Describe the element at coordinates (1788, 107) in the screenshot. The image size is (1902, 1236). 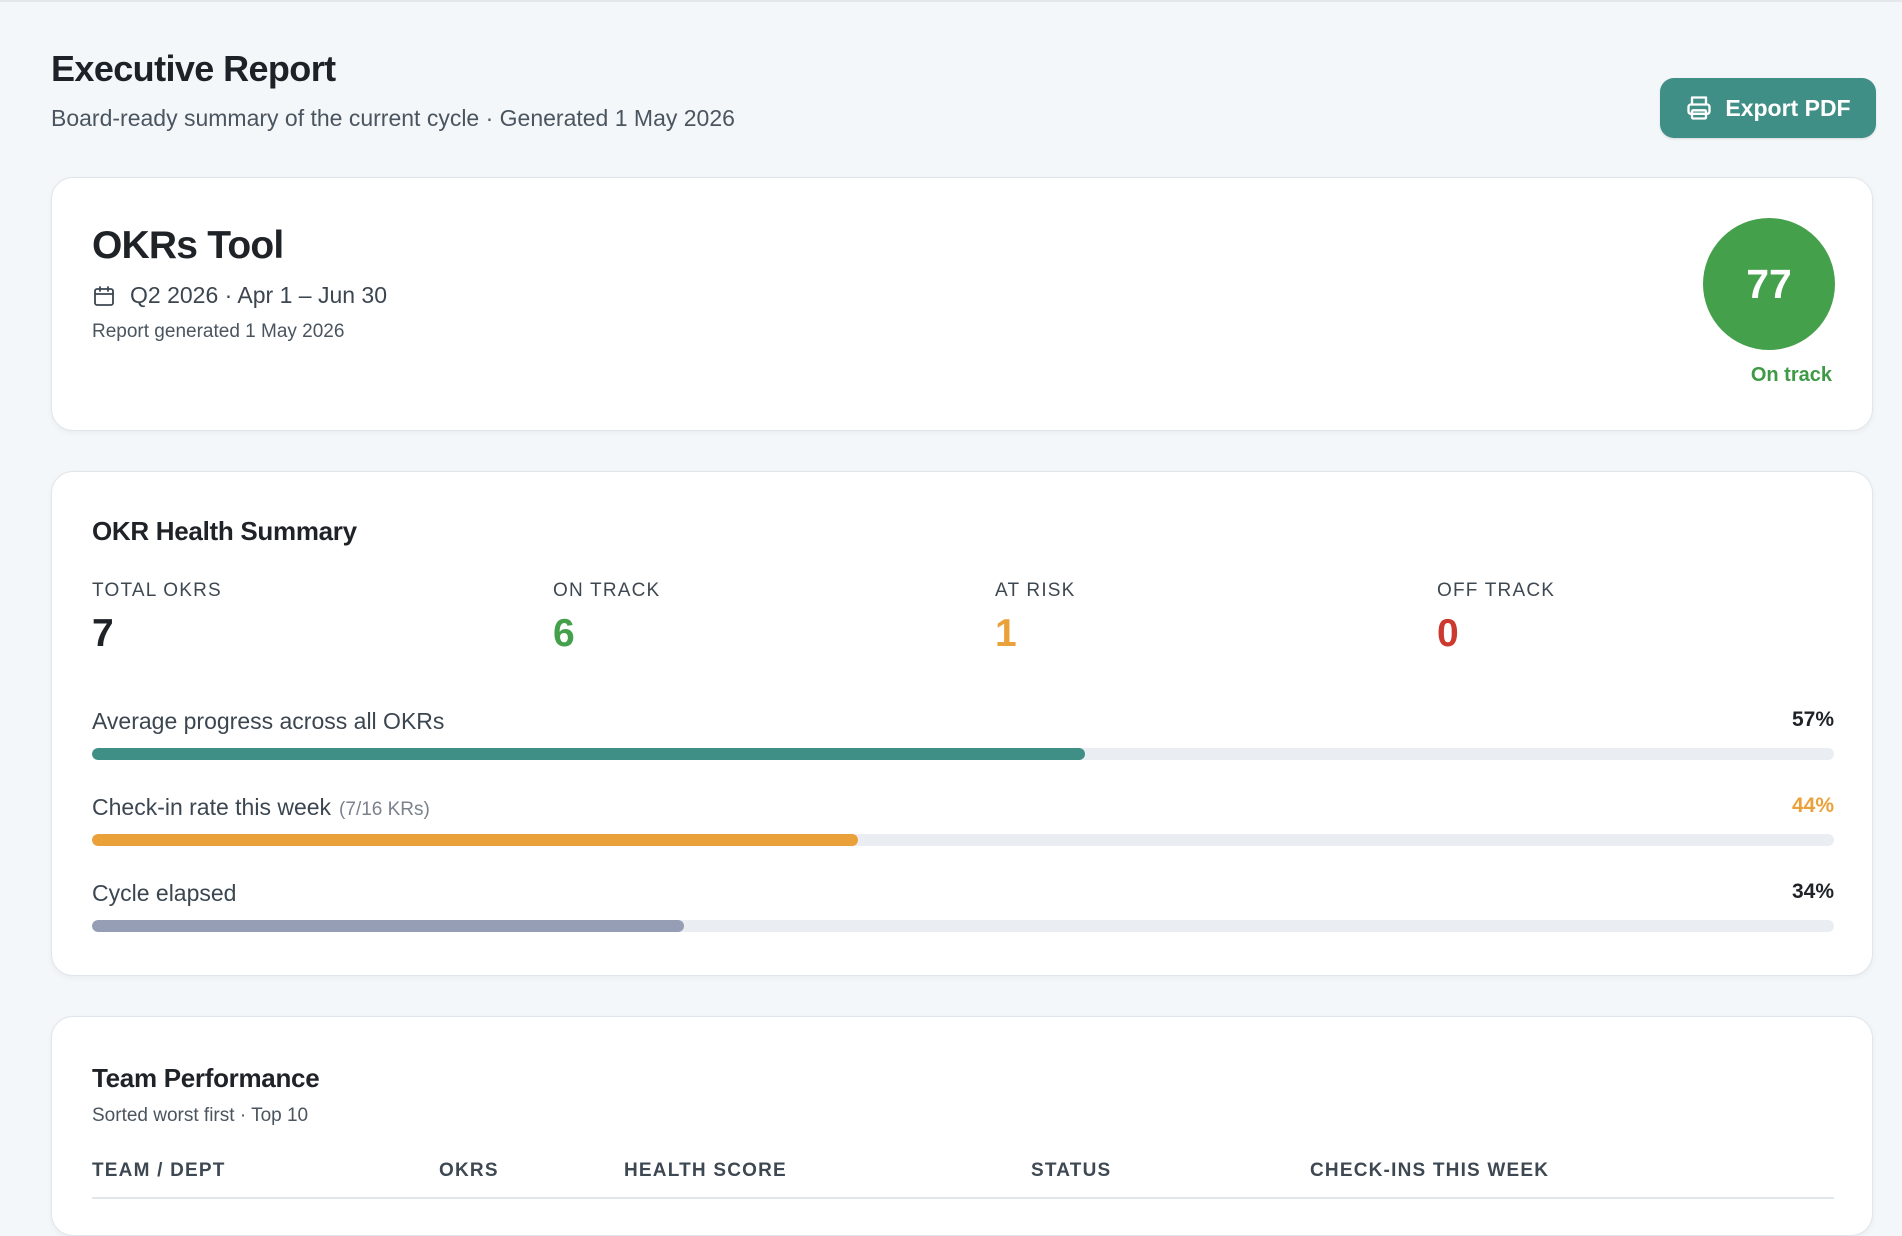
I see `export-pdf-label: Export PDF` at that location.